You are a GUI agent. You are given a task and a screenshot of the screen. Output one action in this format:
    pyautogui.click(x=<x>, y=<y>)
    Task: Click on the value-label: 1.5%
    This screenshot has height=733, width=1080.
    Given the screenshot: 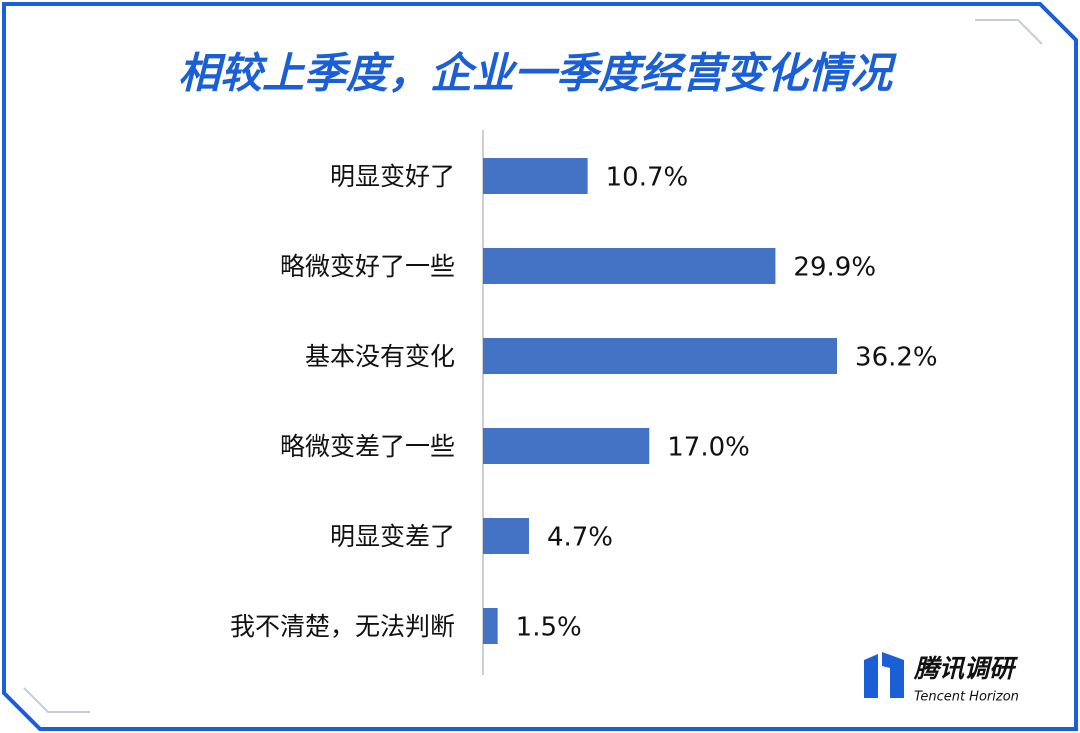 What is the action you would take?
    pyautogui.click(x=549, y=628)
    